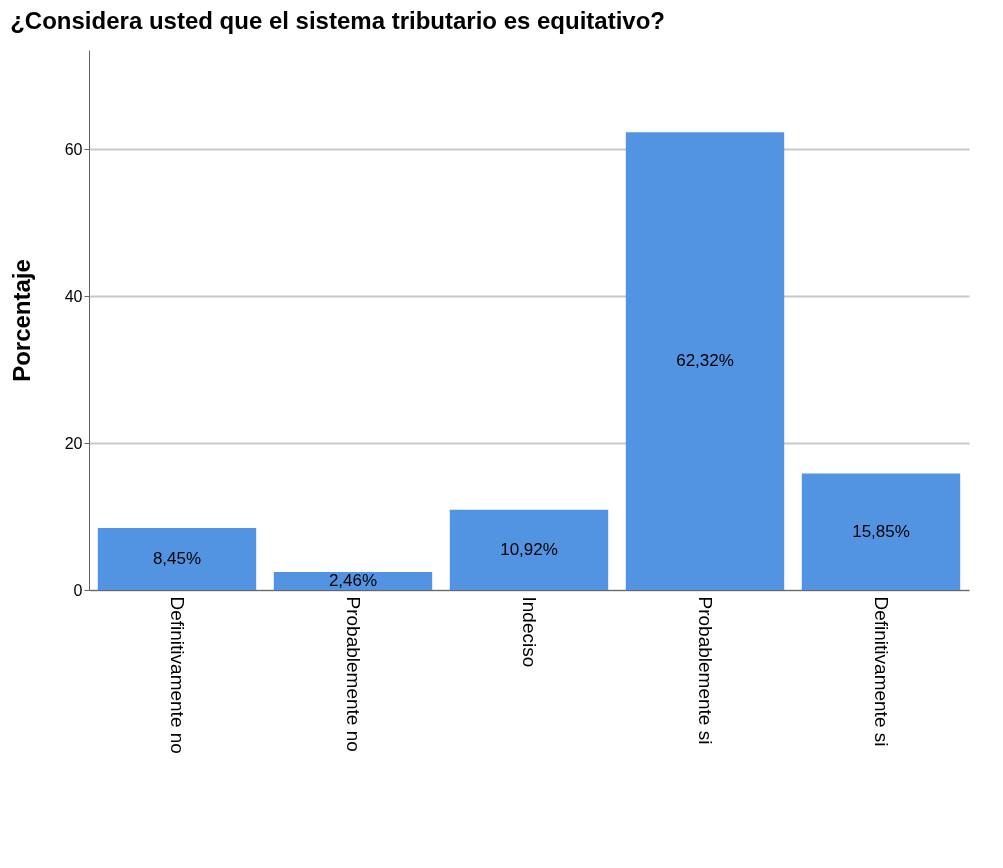 The image size is (1003, 868). Describe the element at coordinates (705, 670) in the screenshot. I see `x-tick-label: Probablemente si` at that location.